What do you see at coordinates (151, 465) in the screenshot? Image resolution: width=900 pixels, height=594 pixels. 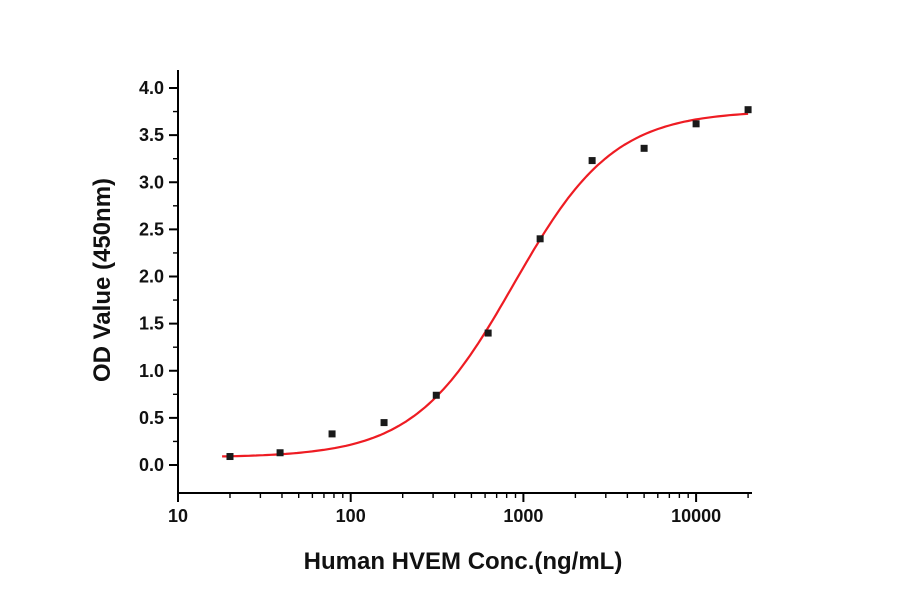 I see `y-tick-label: 0.0` at bounding box center [151, 465].